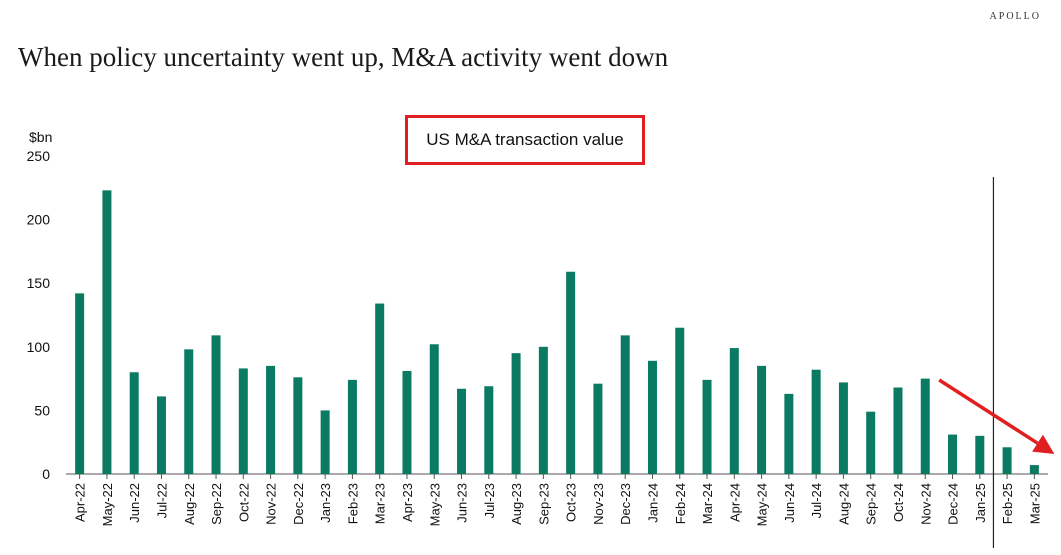  Describe the element at coordinates (161, 500) in the screenshot. I see `x-tick-label: Jul-22` at that location.